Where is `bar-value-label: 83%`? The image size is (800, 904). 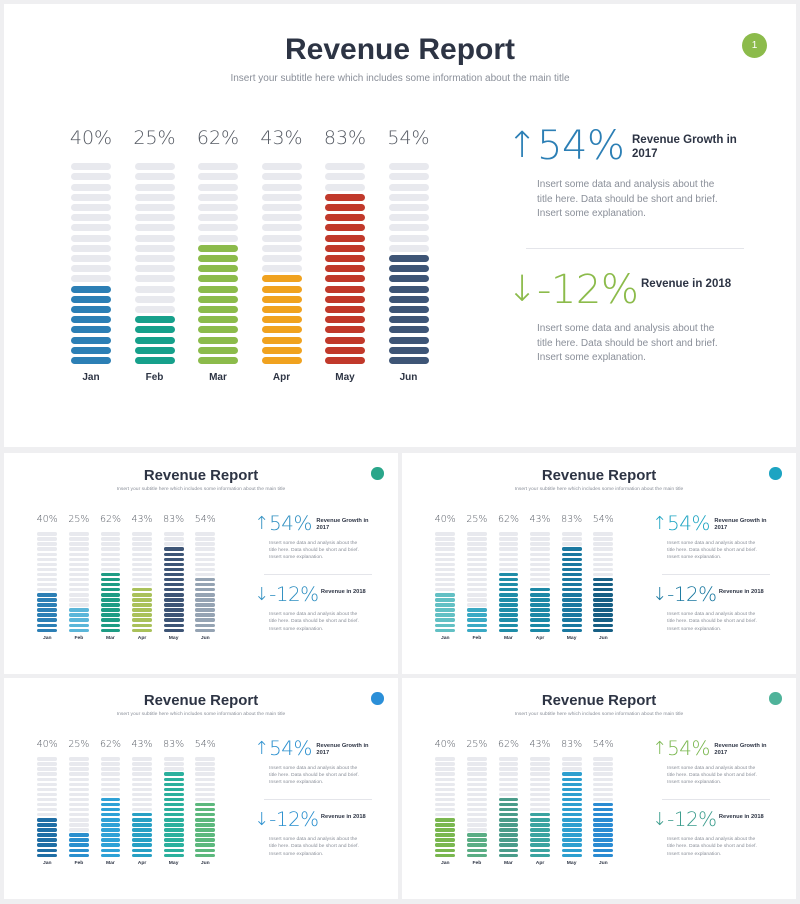 bar-value-label: 83% is located at coordinates (174, 519).